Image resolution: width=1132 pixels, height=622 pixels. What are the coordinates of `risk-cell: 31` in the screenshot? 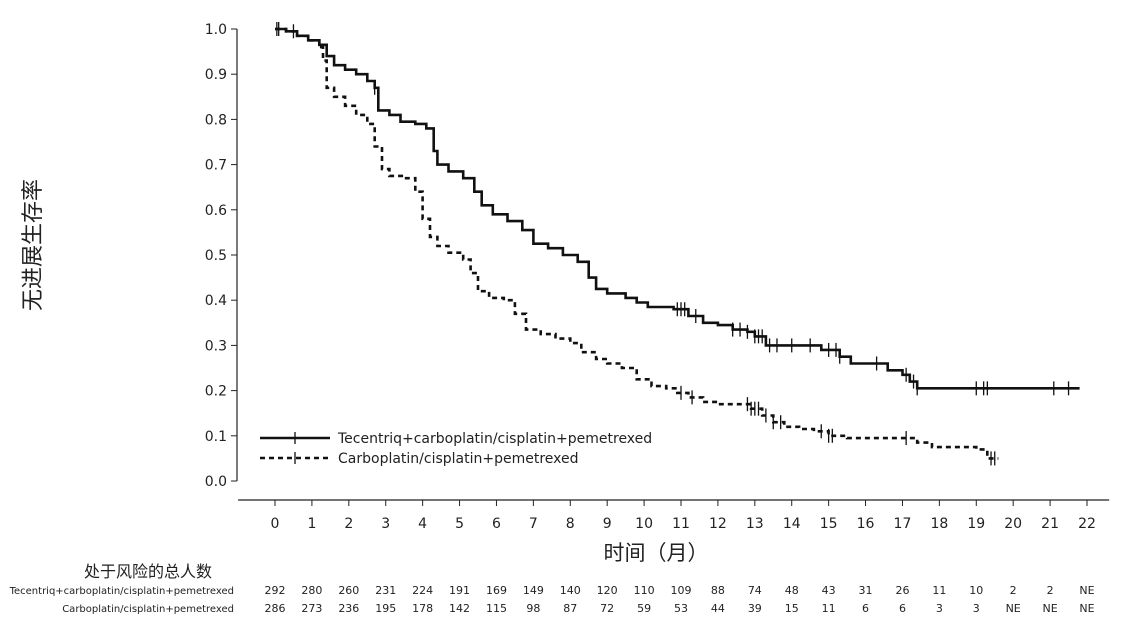 It's located at (866, 590).